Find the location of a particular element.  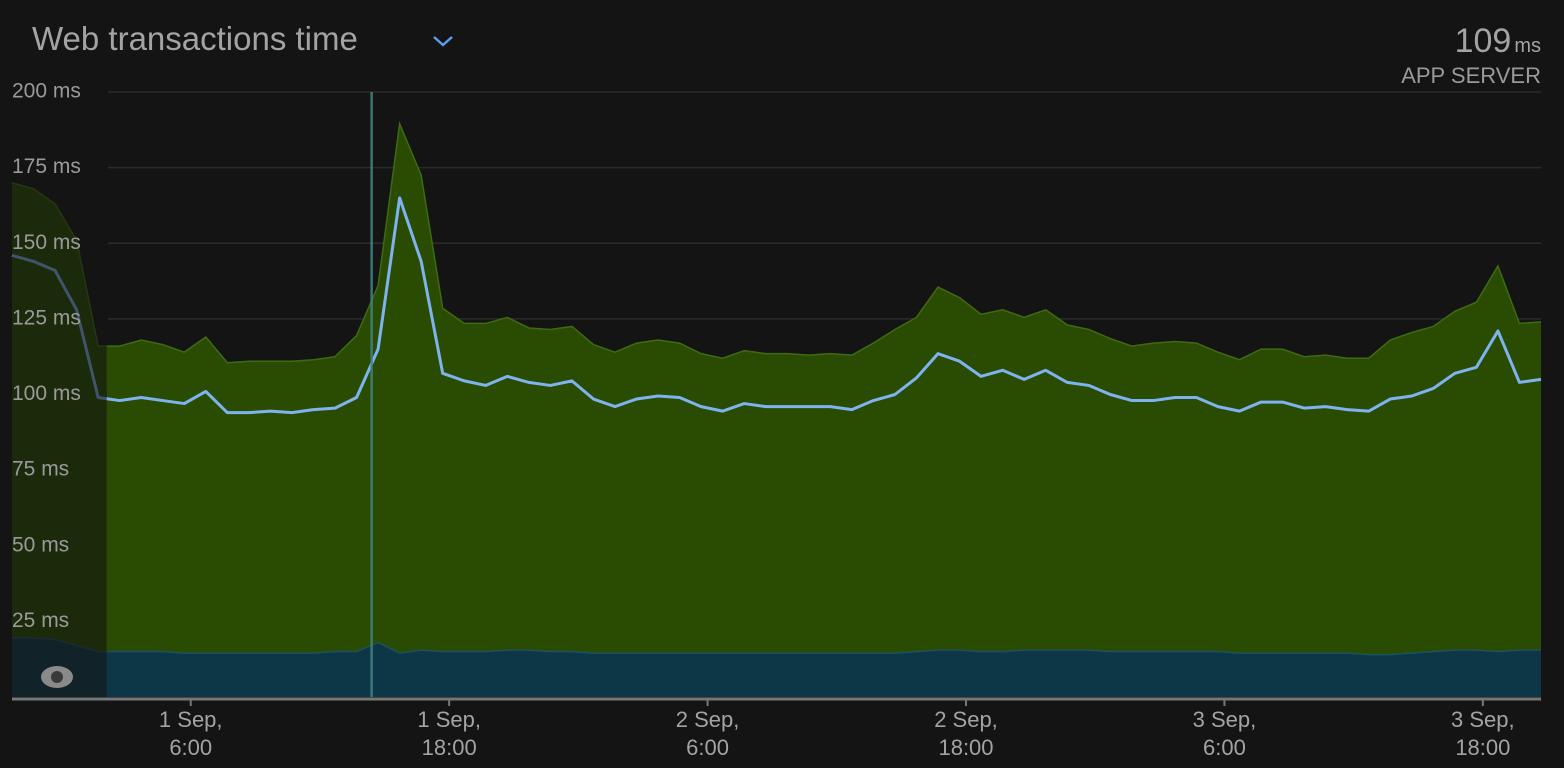

area-edge is located at coordinates (776, 646).